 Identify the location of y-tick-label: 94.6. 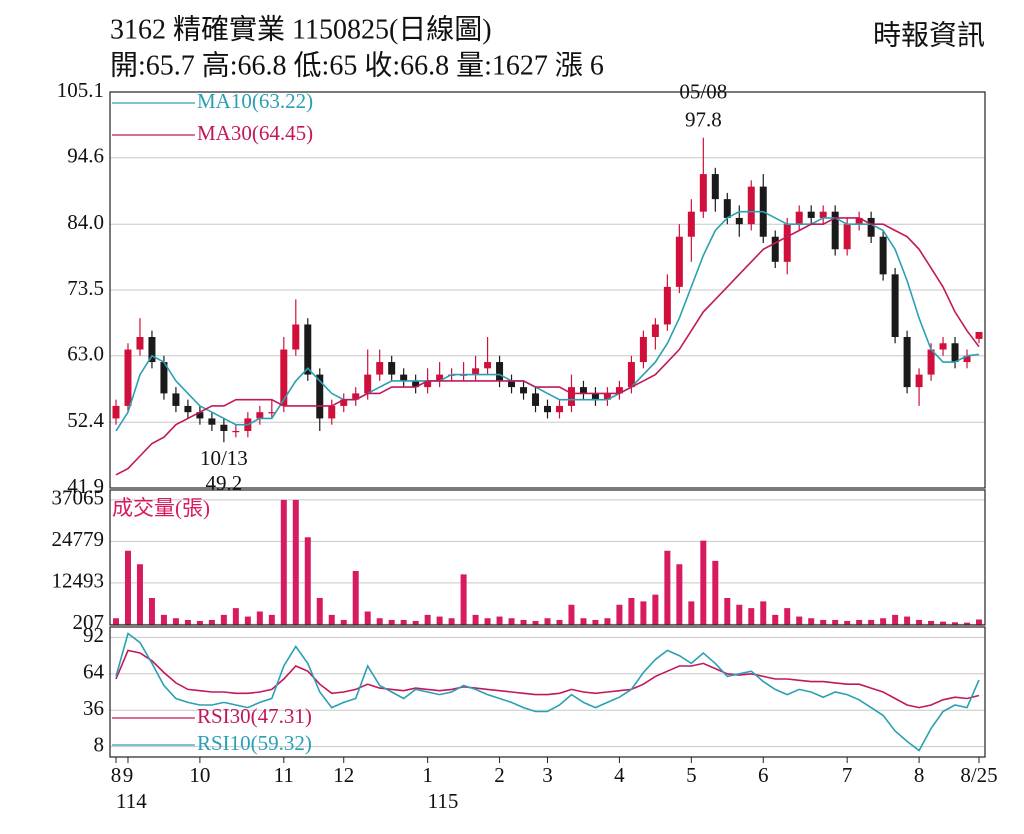
(85, 156).